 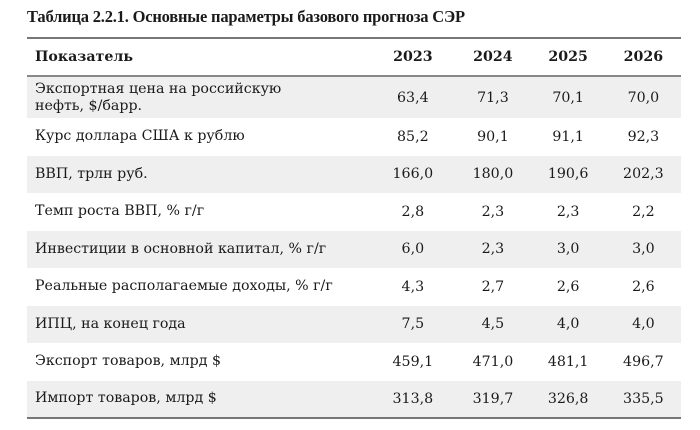 I want to click on cell-value-2026: 2,6, so click(x=643, y=286).